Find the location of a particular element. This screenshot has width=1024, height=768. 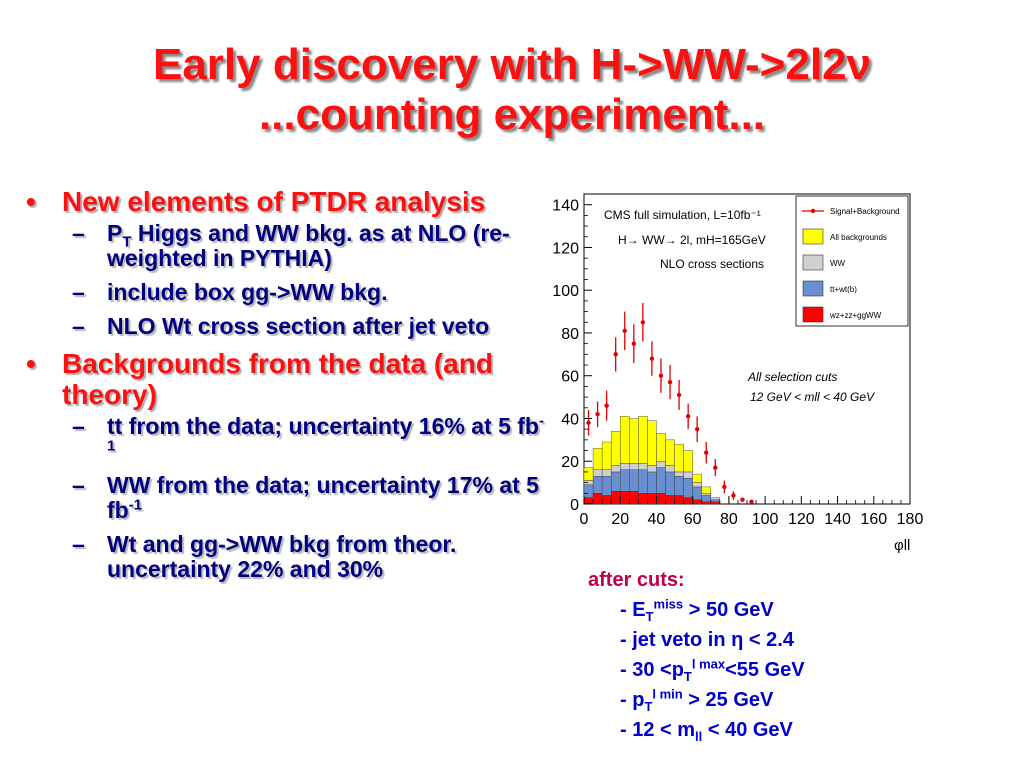

cut-jet-veto: - jet veto in η < 2.4 is located at coordinates (798, 640).